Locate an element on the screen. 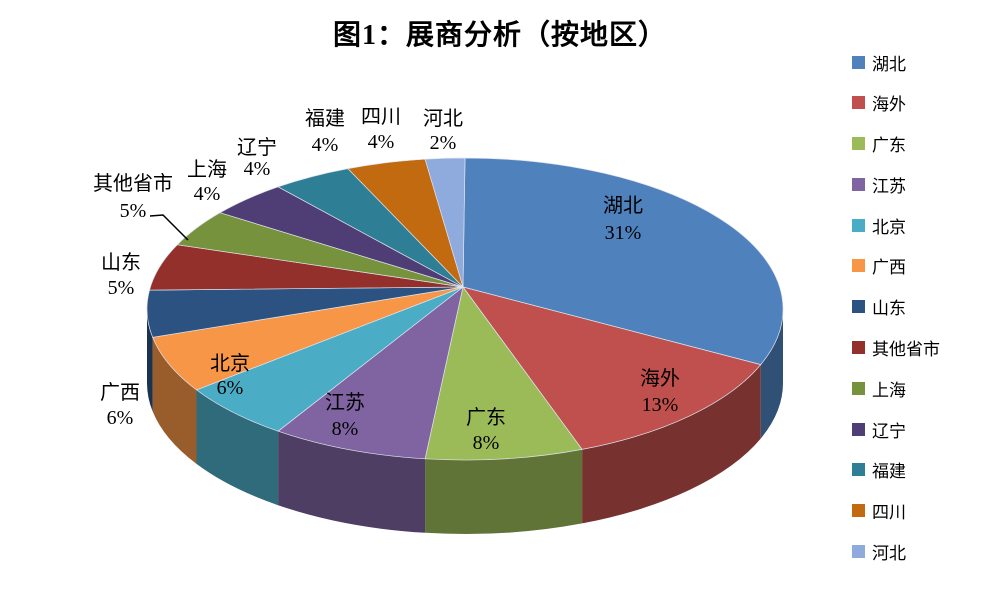 This screenshot has width=1000, height=596. leader-line is located at coordinates (169, 227).